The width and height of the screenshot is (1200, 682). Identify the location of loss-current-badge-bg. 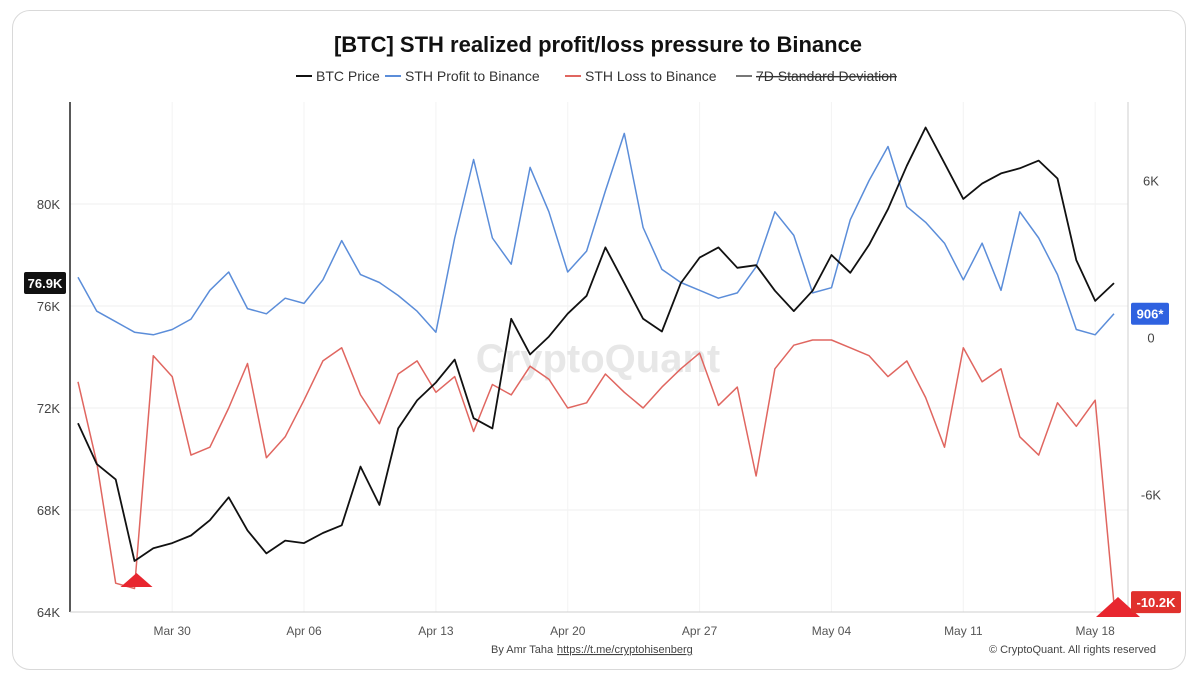
(1156, 602).